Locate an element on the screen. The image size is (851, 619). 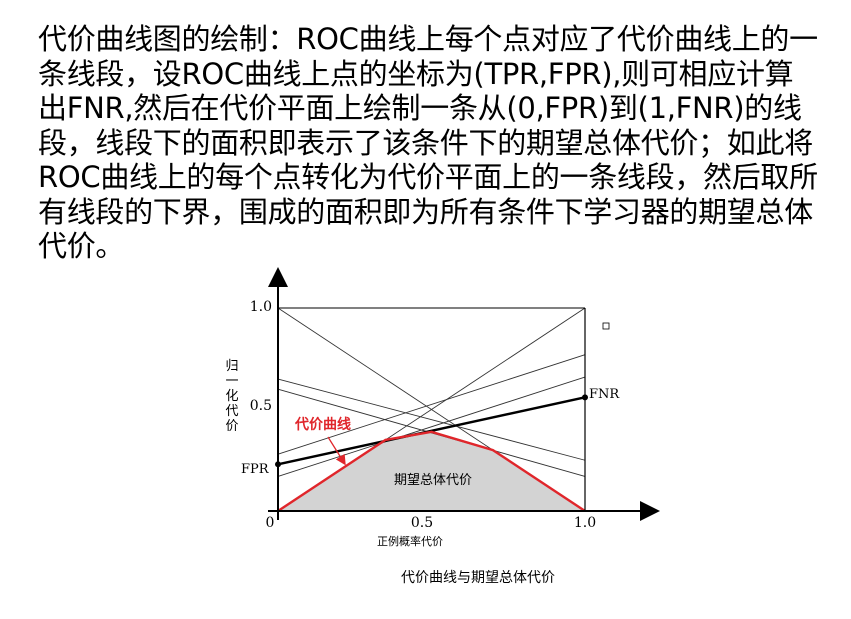
expected-cost-area is located at coordinates (431, 471).